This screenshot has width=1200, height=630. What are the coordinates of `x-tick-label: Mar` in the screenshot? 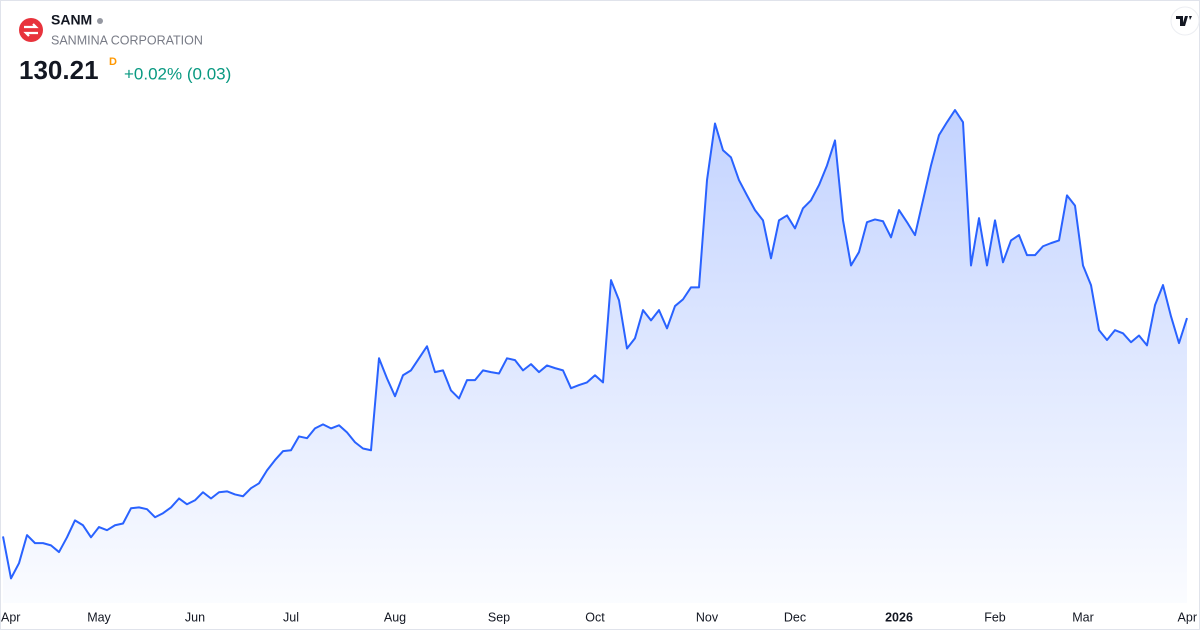 It's located at (1083, 617).